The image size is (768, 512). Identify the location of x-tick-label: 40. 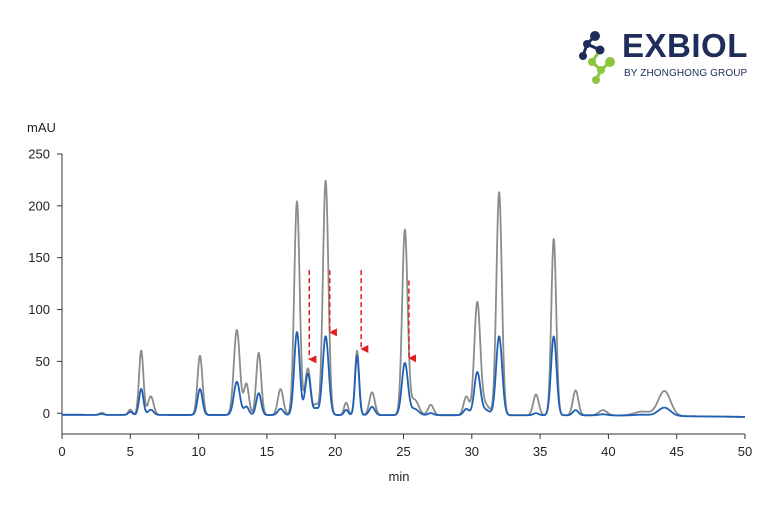
(608, 451).